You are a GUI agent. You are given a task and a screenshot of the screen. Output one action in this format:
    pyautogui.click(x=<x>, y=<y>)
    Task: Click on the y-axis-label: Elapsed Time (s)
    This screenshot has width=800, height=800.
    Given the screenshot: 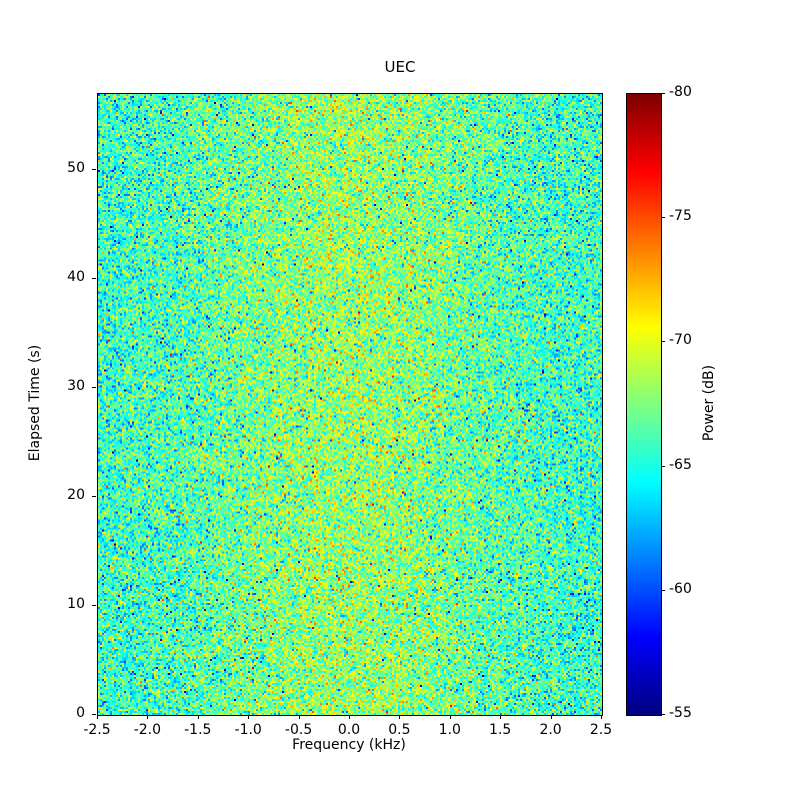 What is the action you would take?
    pyautogui.click(x=35, y=403)
    